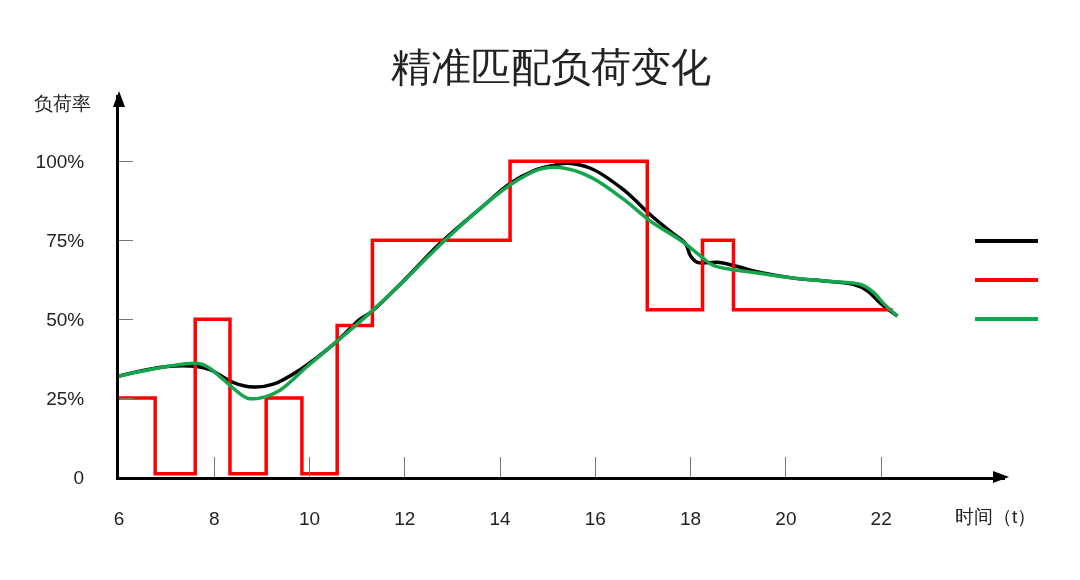 The width and height of the screenshot is (1080, 580). Describe the element at coordinates (214, 518) in the screenshot. I see `x-tick-label: 8` at that location.